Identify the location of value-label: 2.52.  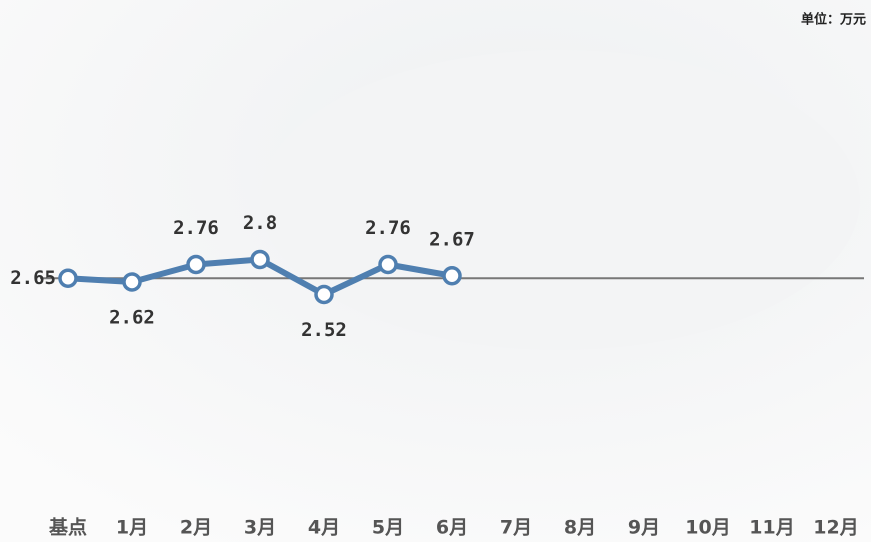
(324, 330).